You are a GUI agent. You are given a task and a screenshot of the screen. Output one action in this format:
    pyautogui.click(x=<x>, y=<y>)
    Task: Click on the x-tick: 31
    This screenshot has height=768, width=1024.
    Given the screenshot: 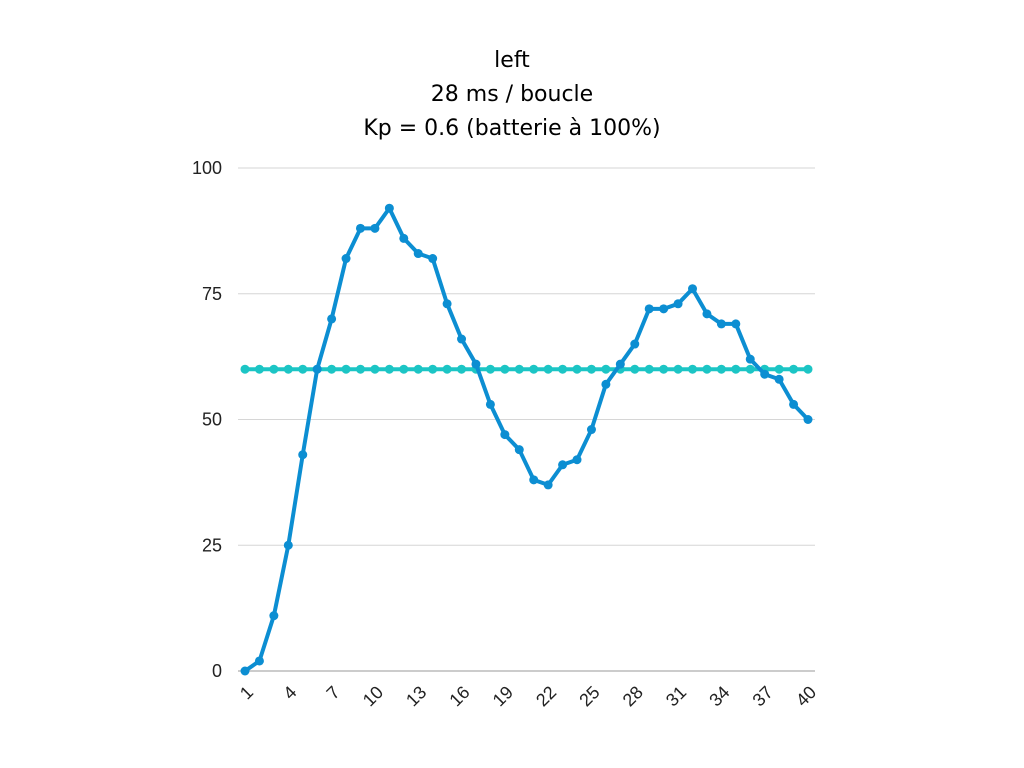 What is the action you would take?
    pyautogui.click(x=676, y=696)
    